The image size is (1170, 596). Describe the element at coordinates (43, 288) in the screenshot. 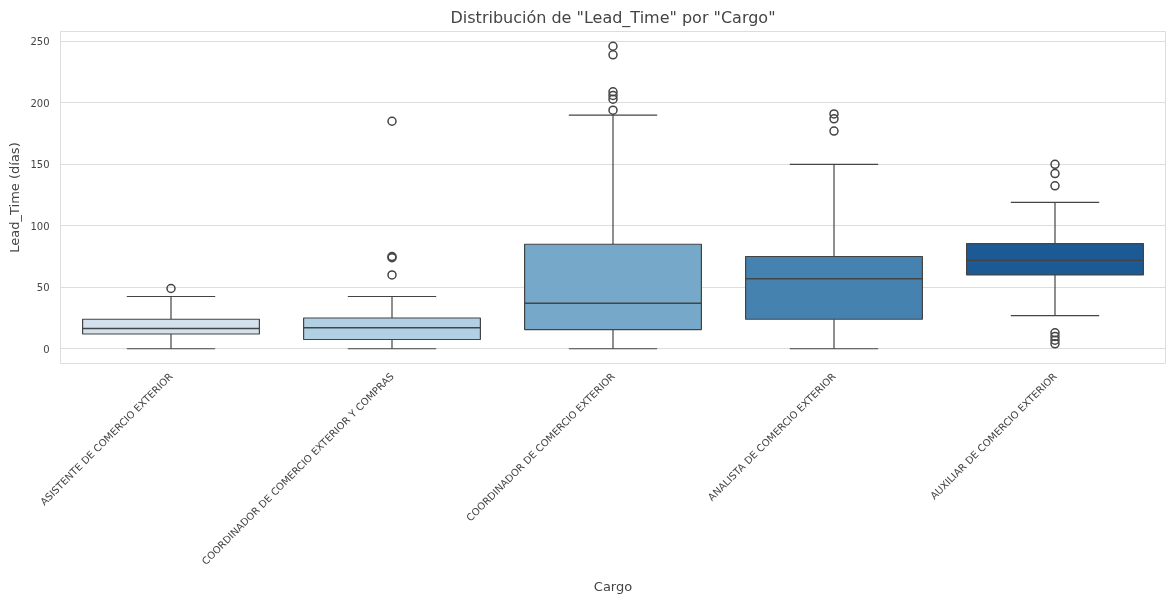

I see `y-tick-label: 50` at that location.